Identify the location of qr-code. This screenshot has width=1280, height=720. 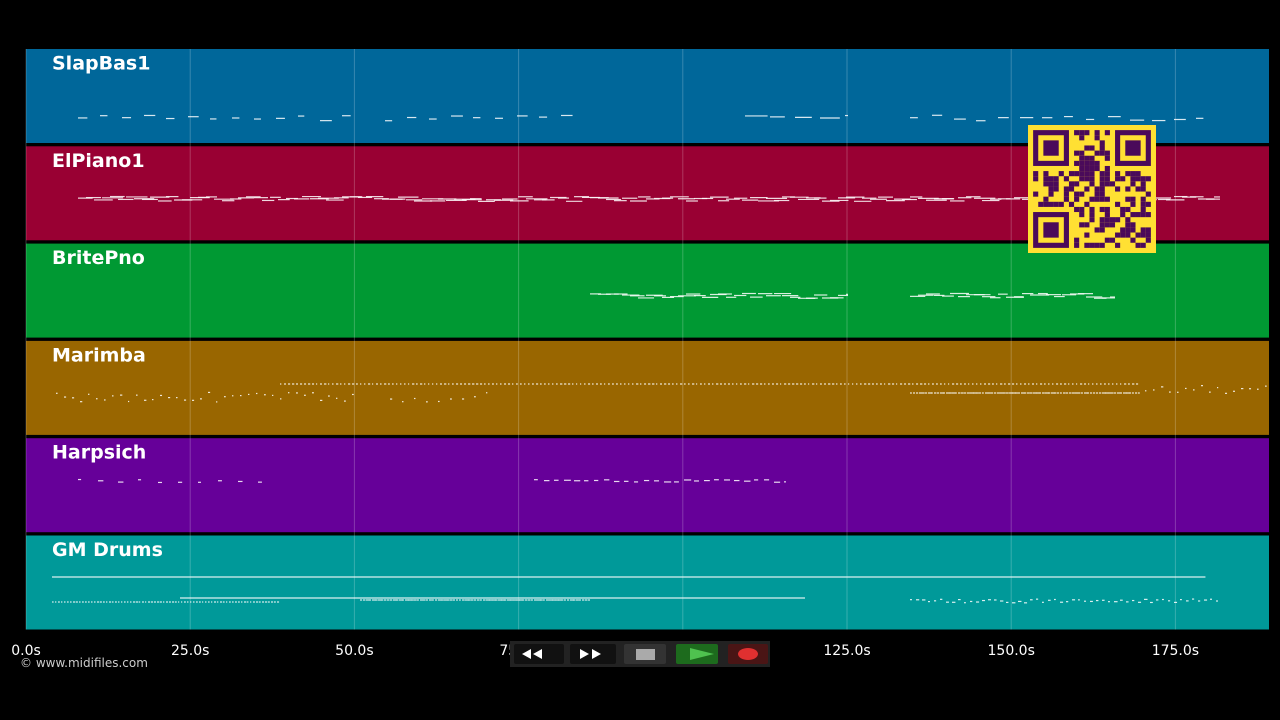
(1092, 189).